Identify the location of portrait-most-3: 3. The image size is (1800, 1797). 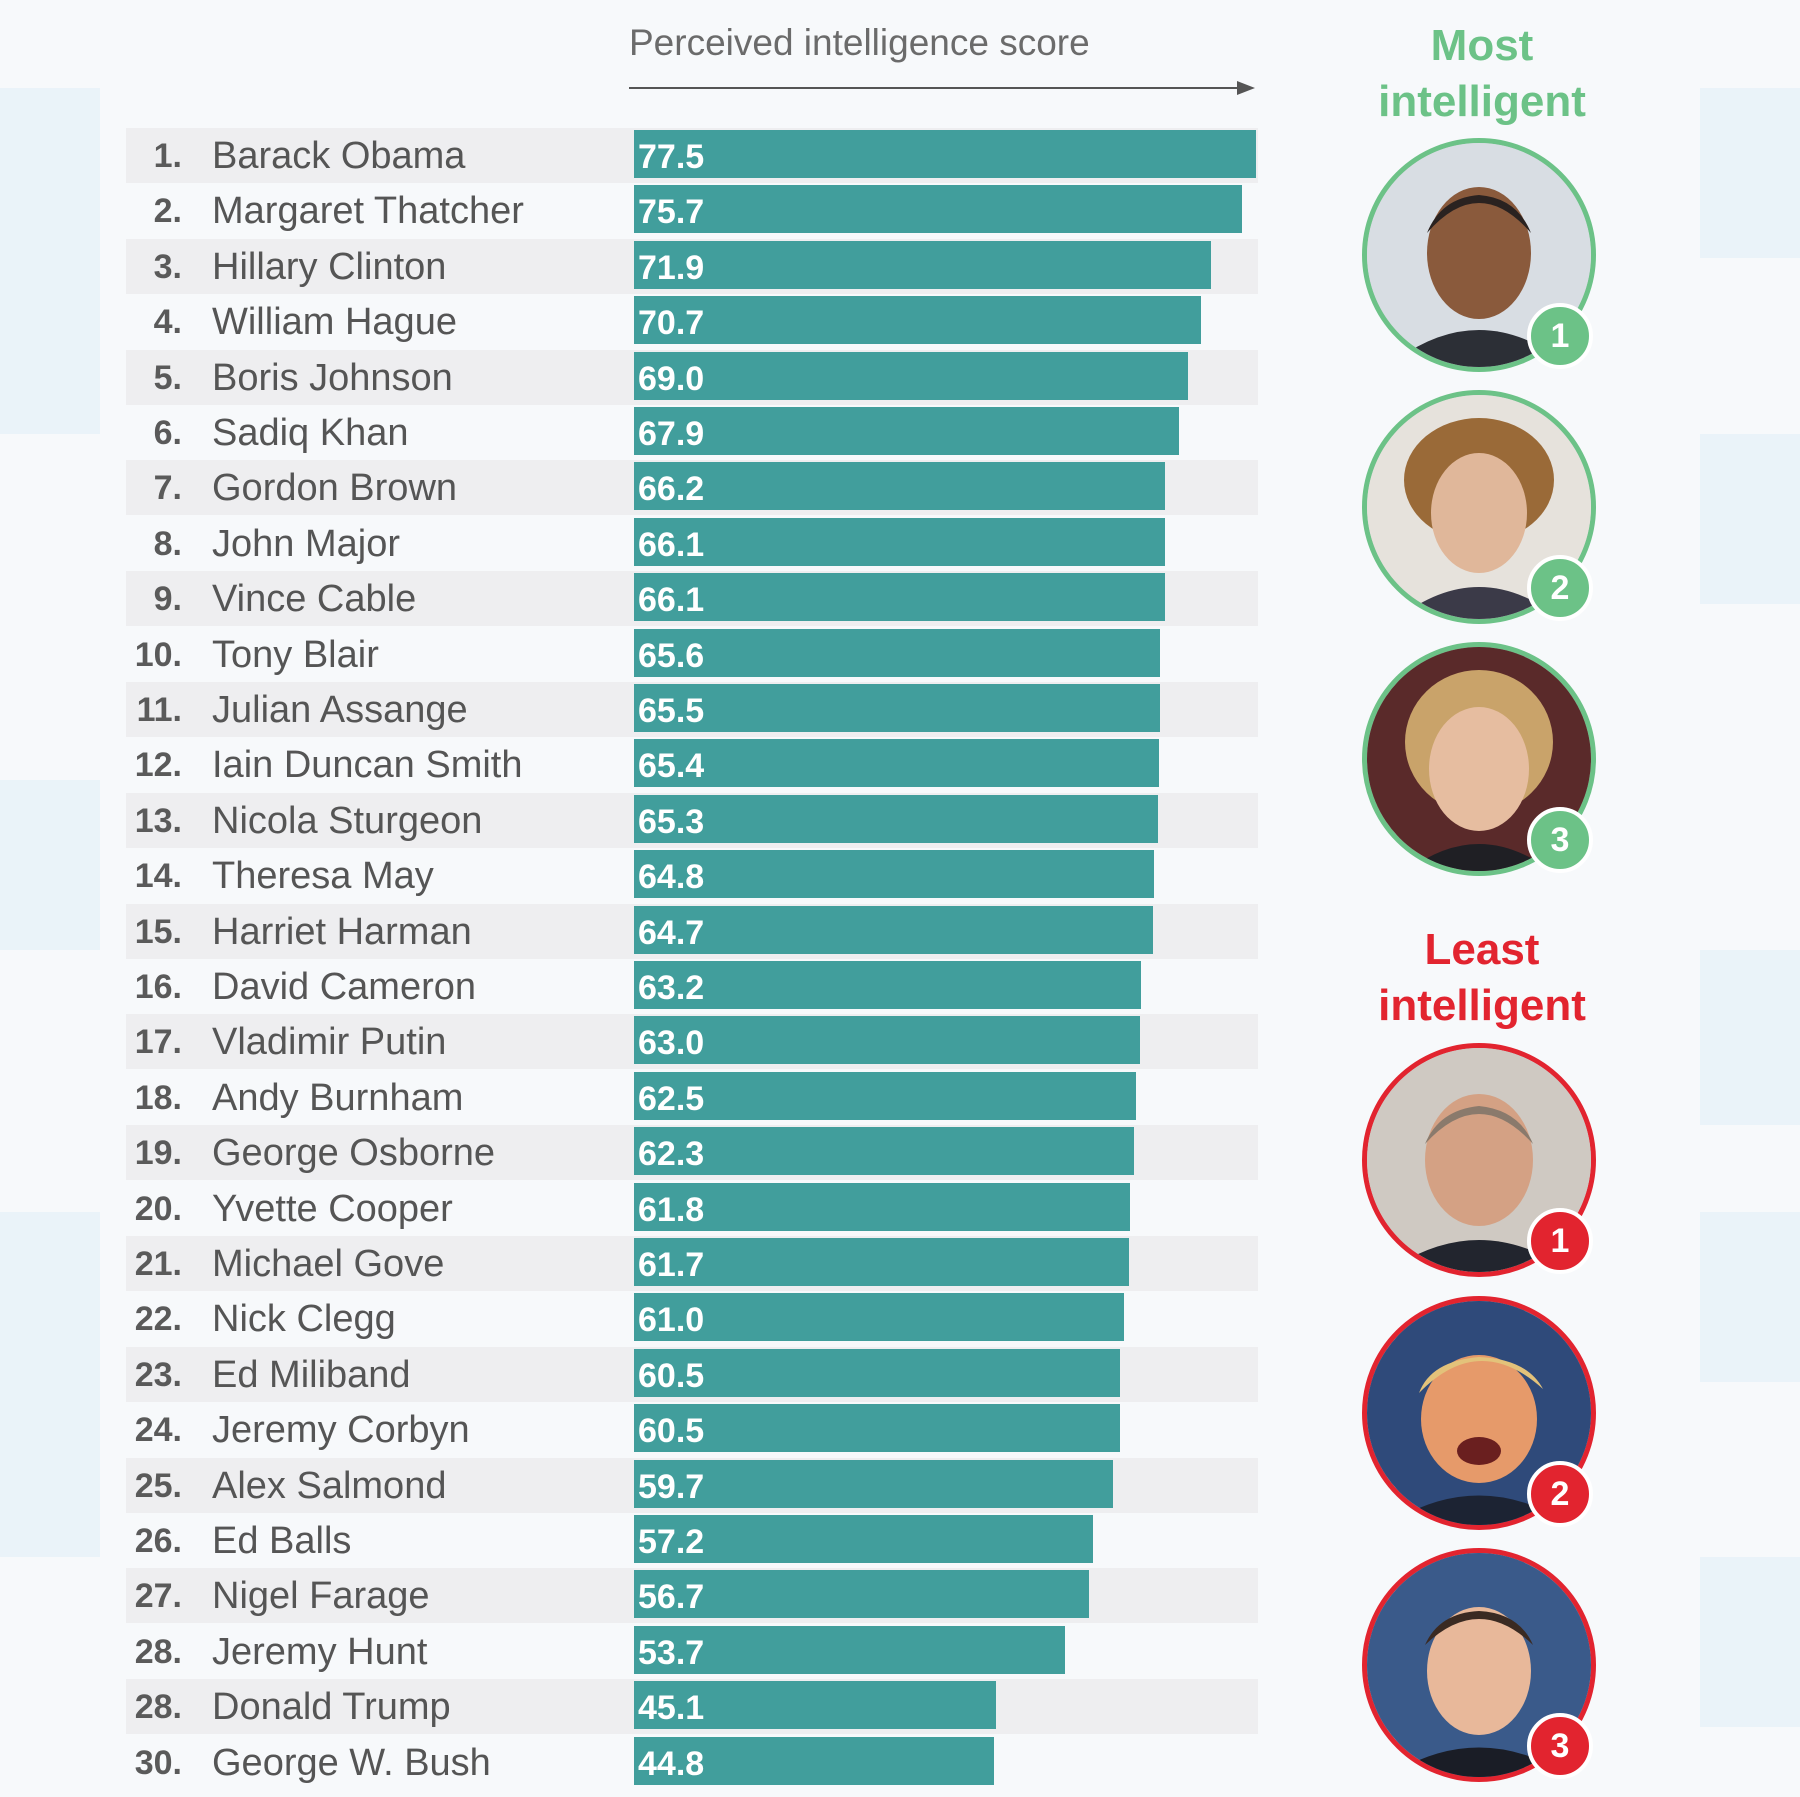
(1479, 759).